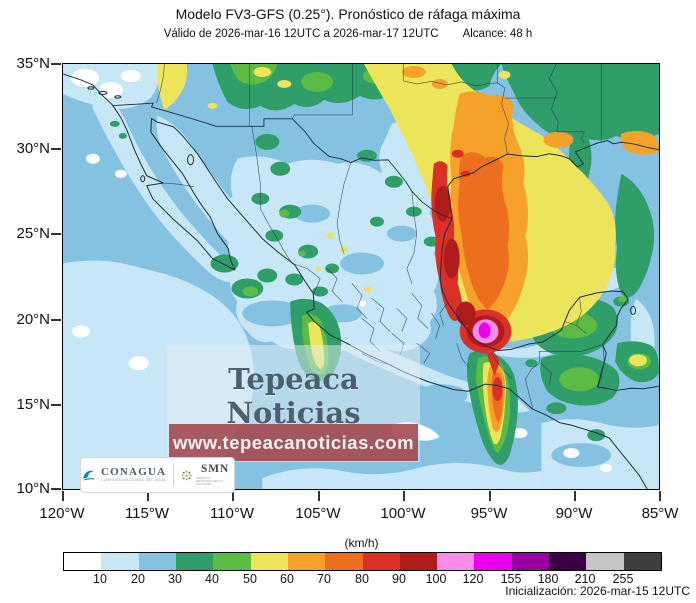 This screenshot has width=696, height=603. Describe the element at coordinates (175, 579) in the screenshot. I see `colorbar-tick: 30` at that location.